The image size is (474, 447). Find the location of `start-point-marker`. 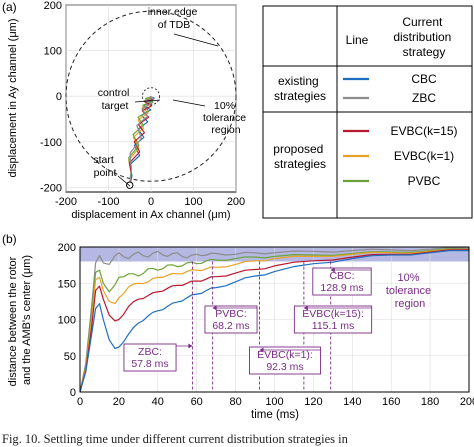

start-point-marker is located at coordinates (130, 185).